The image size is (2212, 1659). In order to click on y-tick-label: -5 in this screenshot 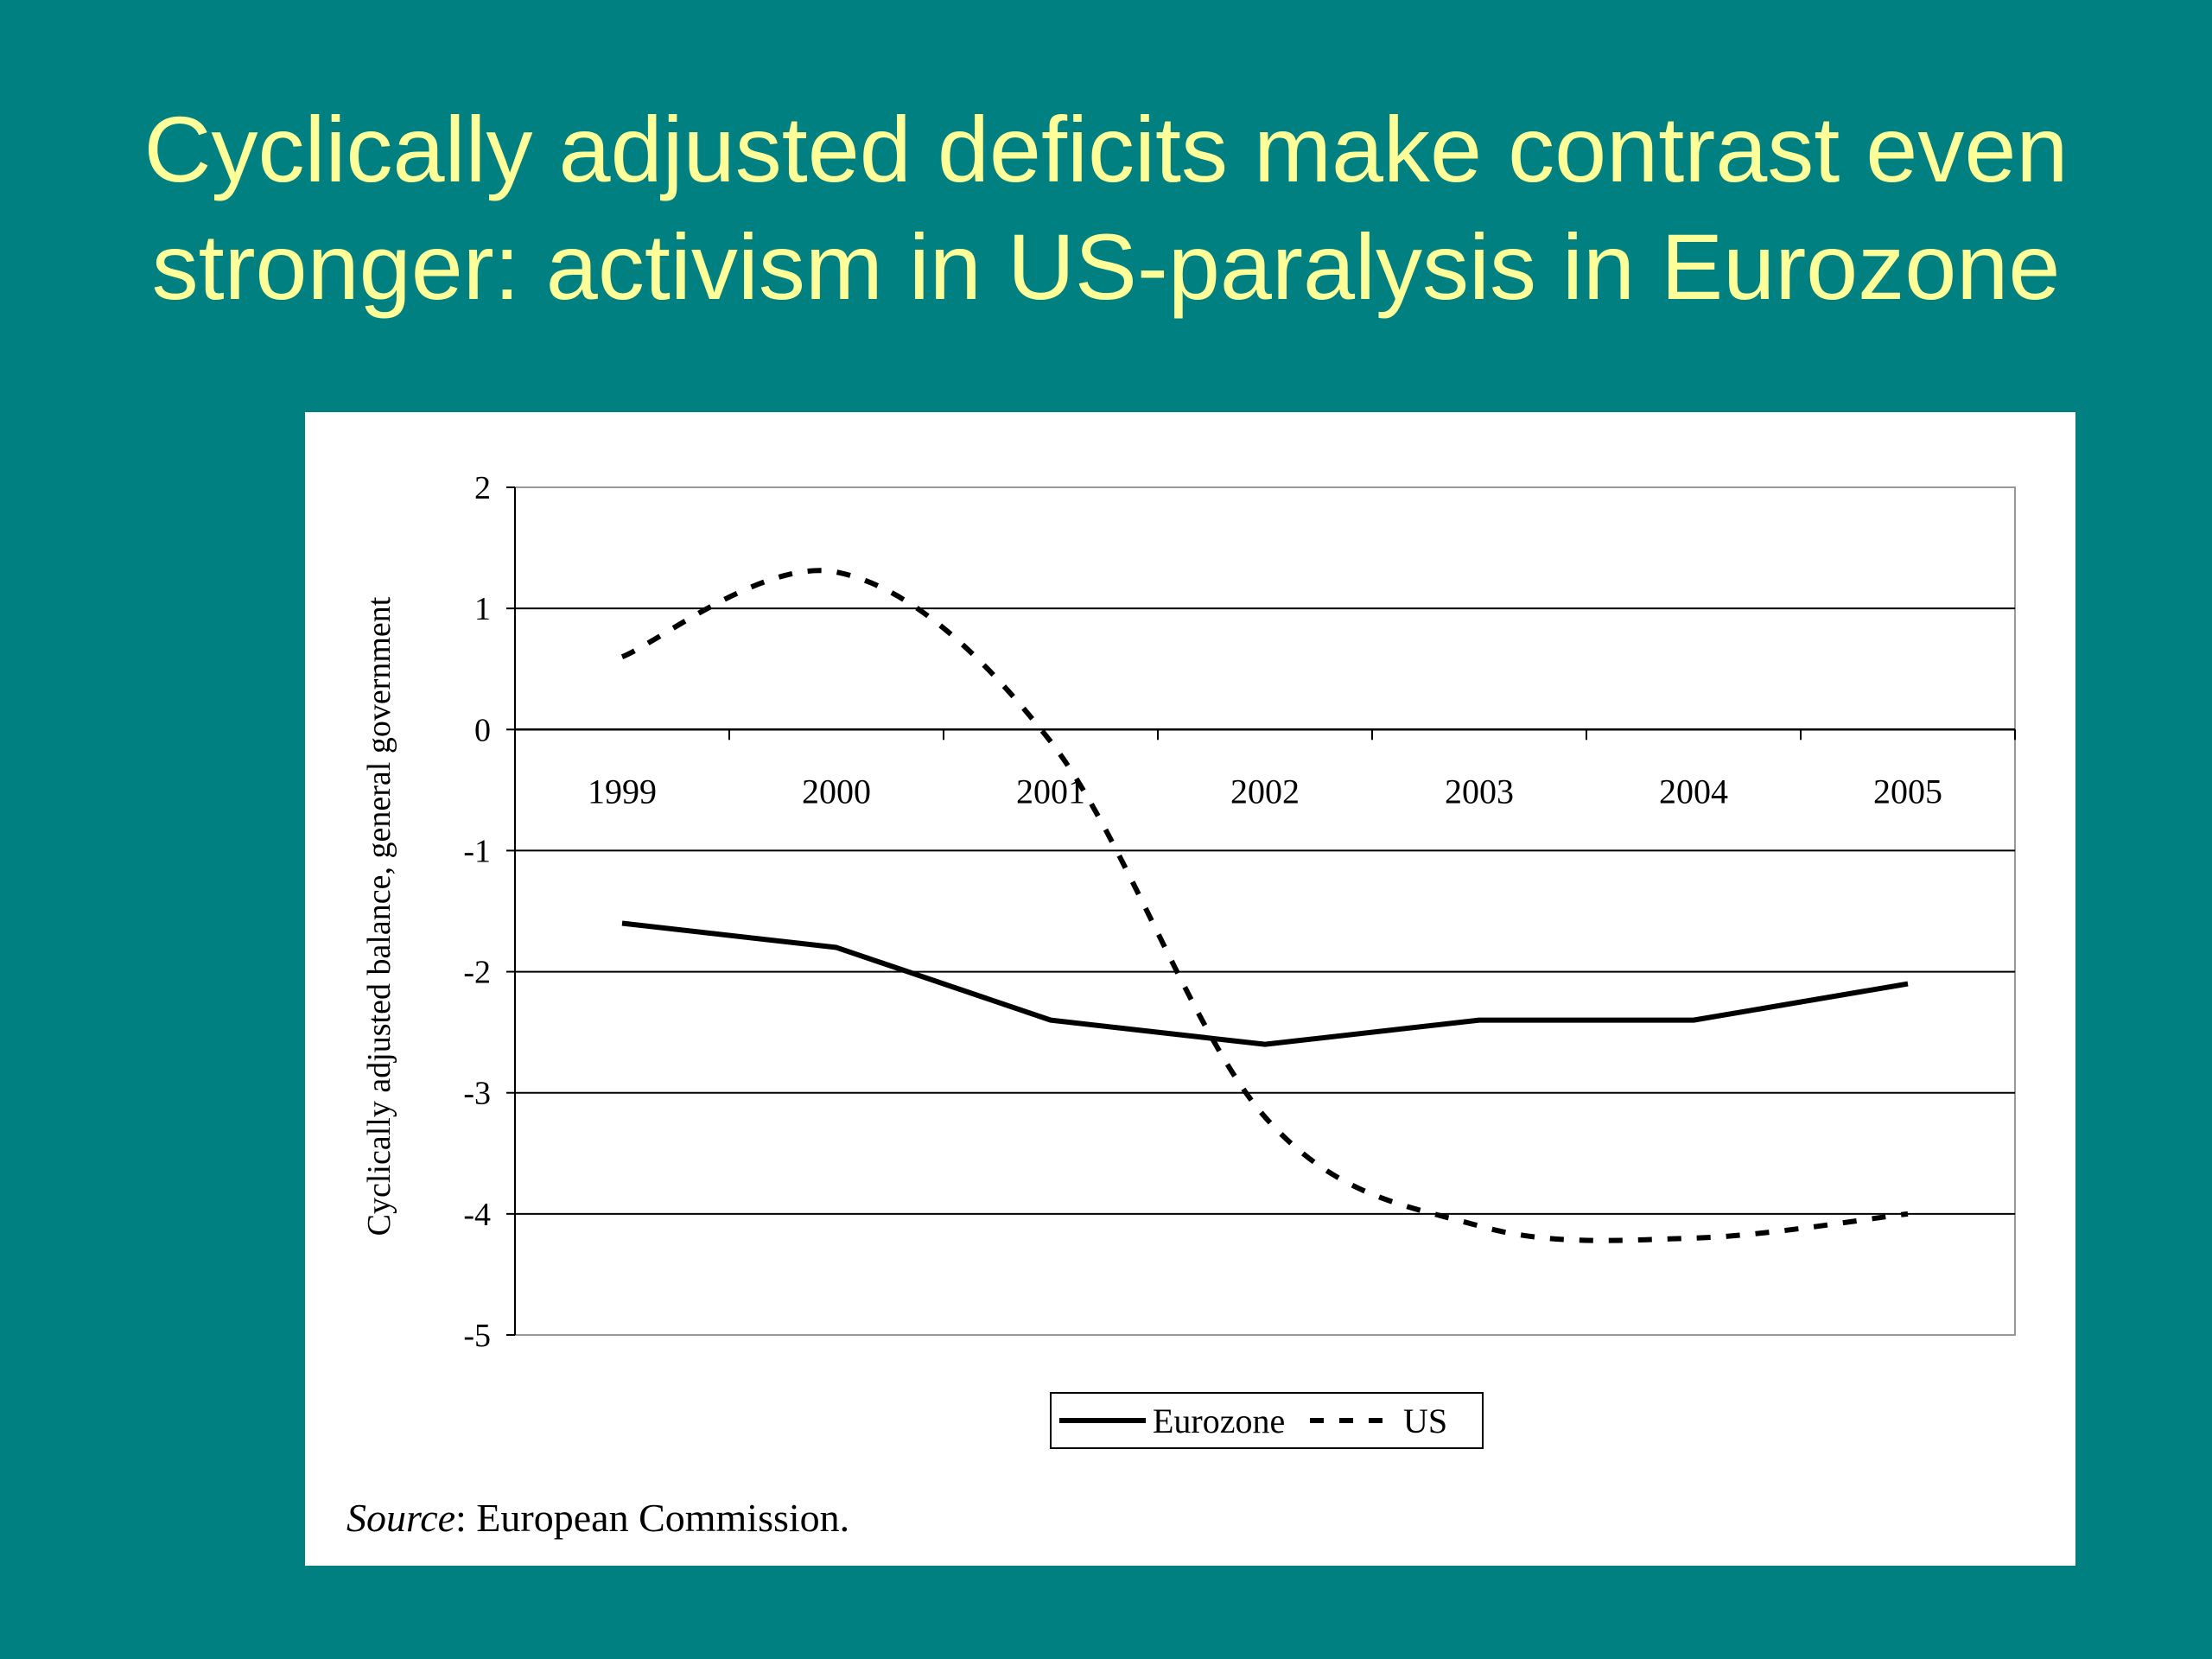, I will do `click(477, 1336)`.